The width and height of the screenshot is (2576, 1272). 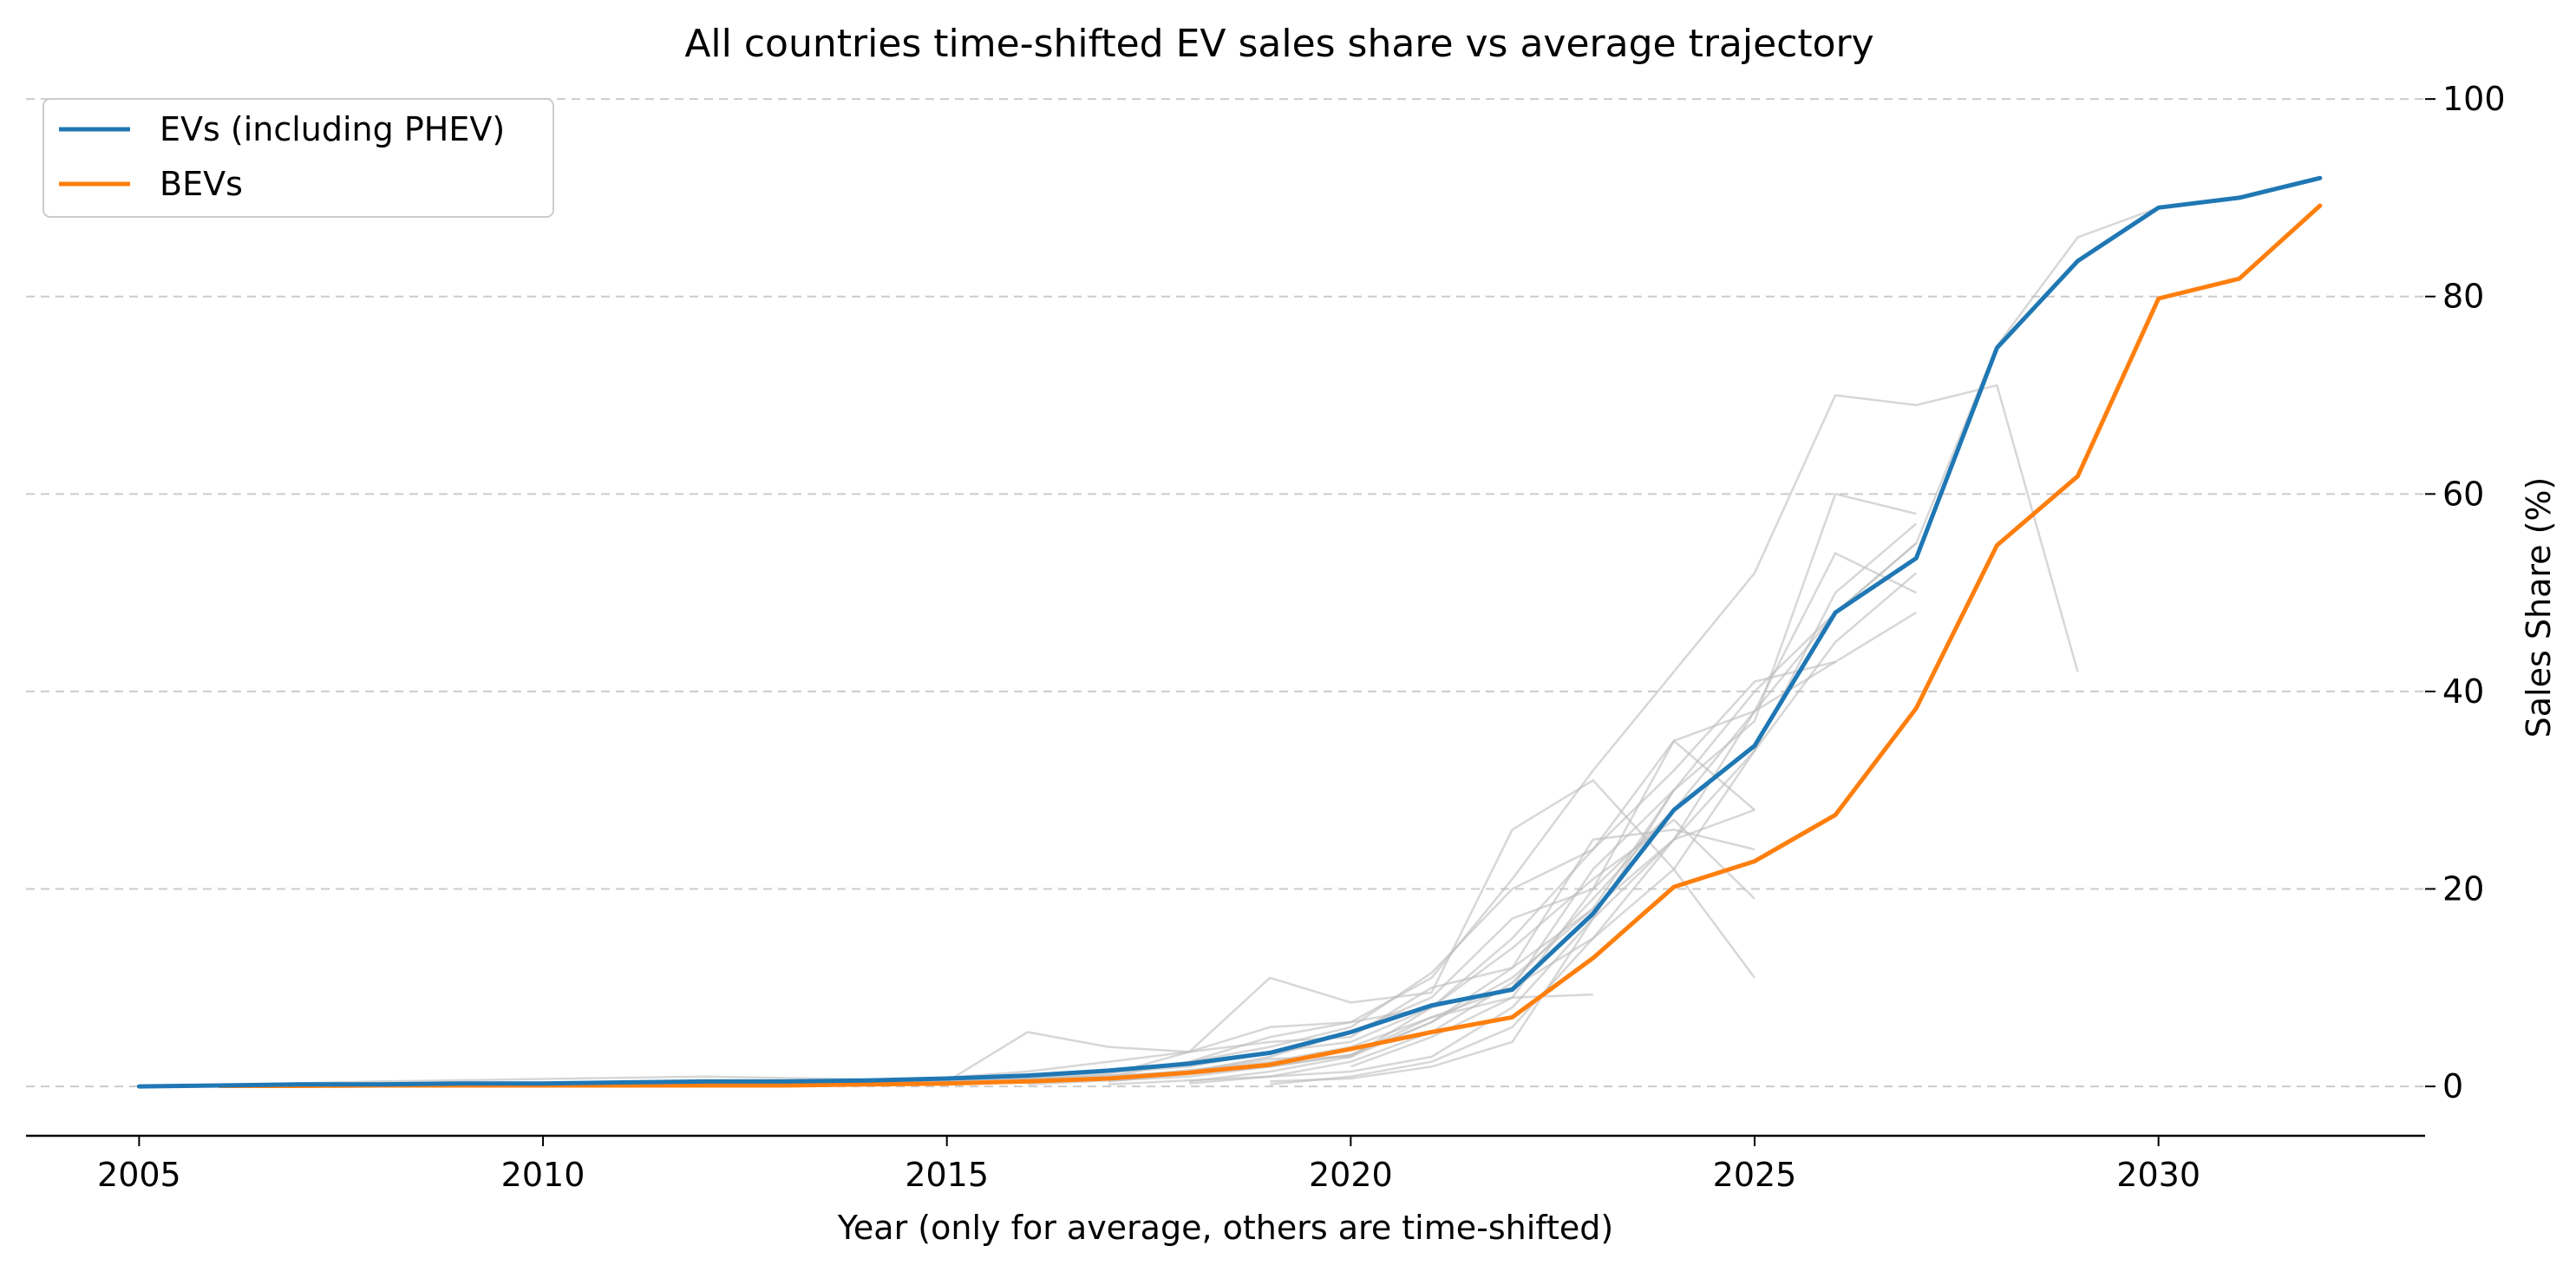 I want to click on legend-label-evs: EVs (including PHEV), so click(x=332, y=129).